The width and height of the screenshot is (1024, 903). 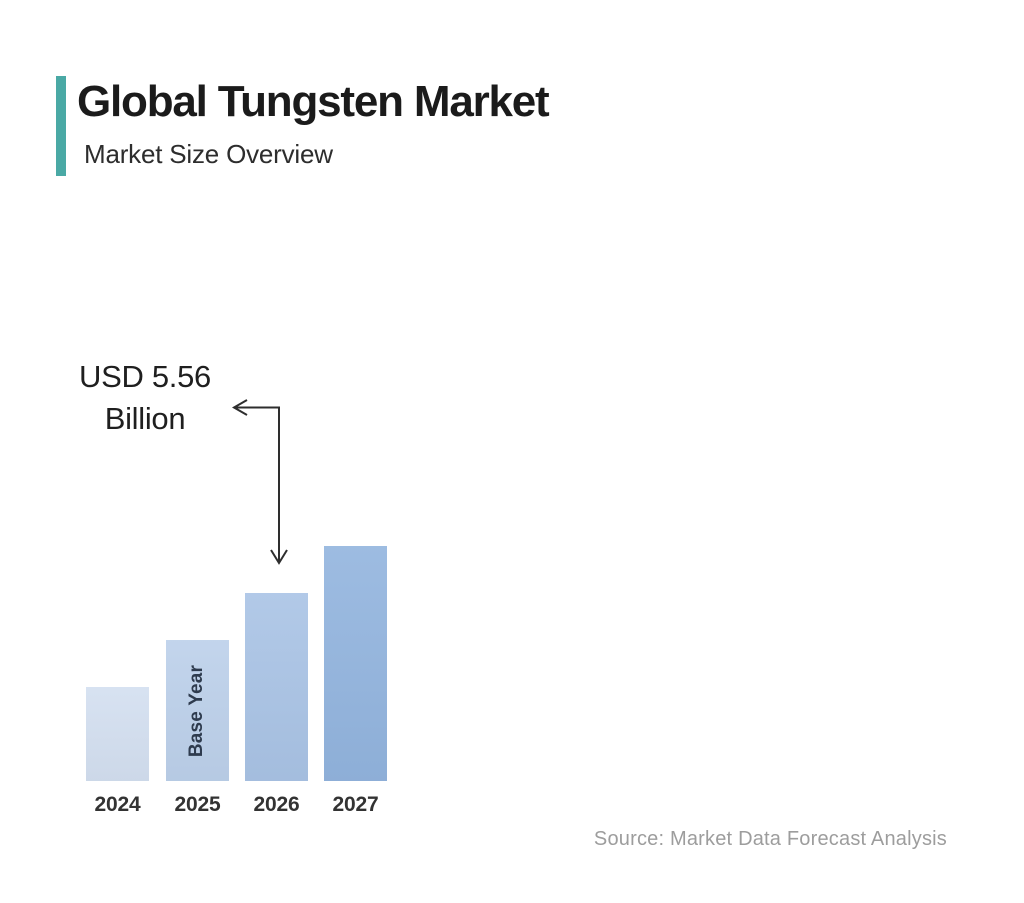 I want to click on x-axis-label-2025: 2025, so click(x=197, y=804).